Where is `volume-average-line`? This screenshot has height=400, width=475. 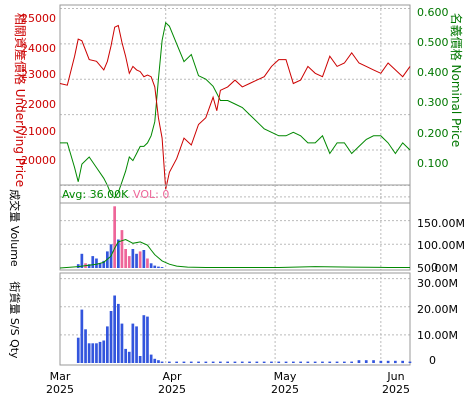
volume-average-line is located at coordinates (234, 253).